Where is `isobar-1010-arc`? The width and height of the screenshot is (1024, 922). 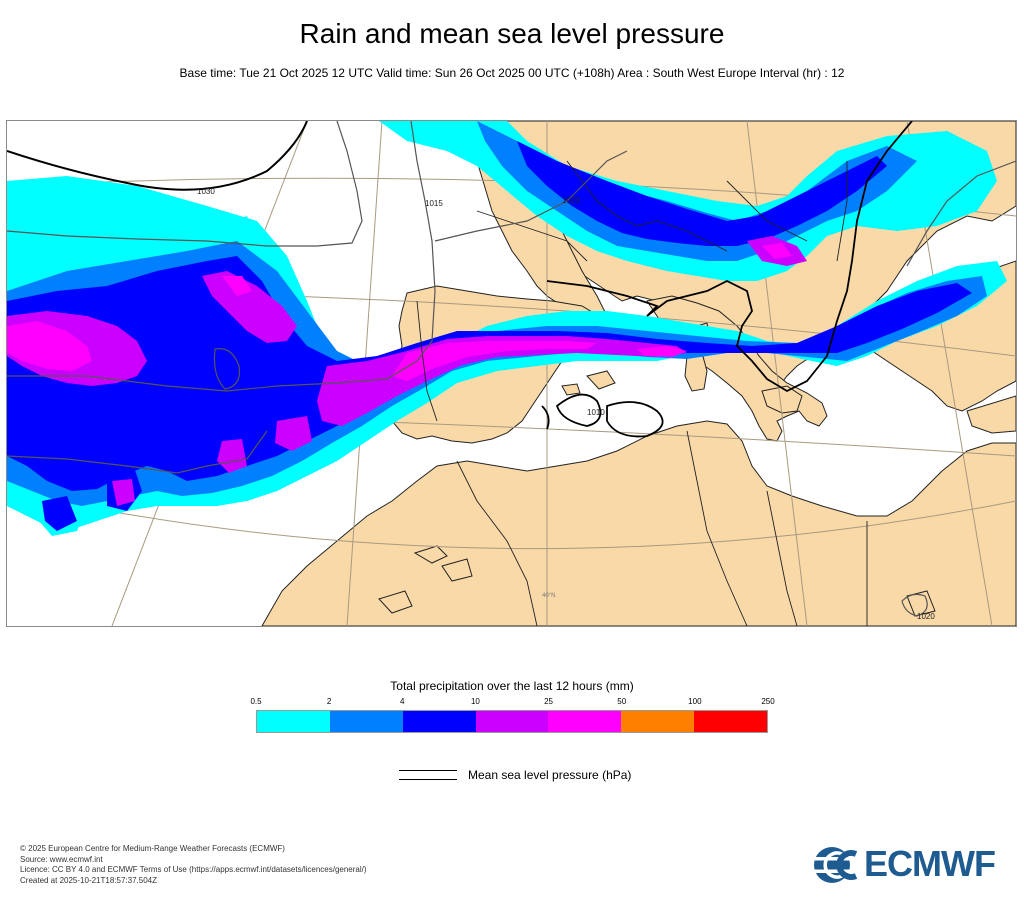
isobar-1010-arc is located at coordinates (545, 417).